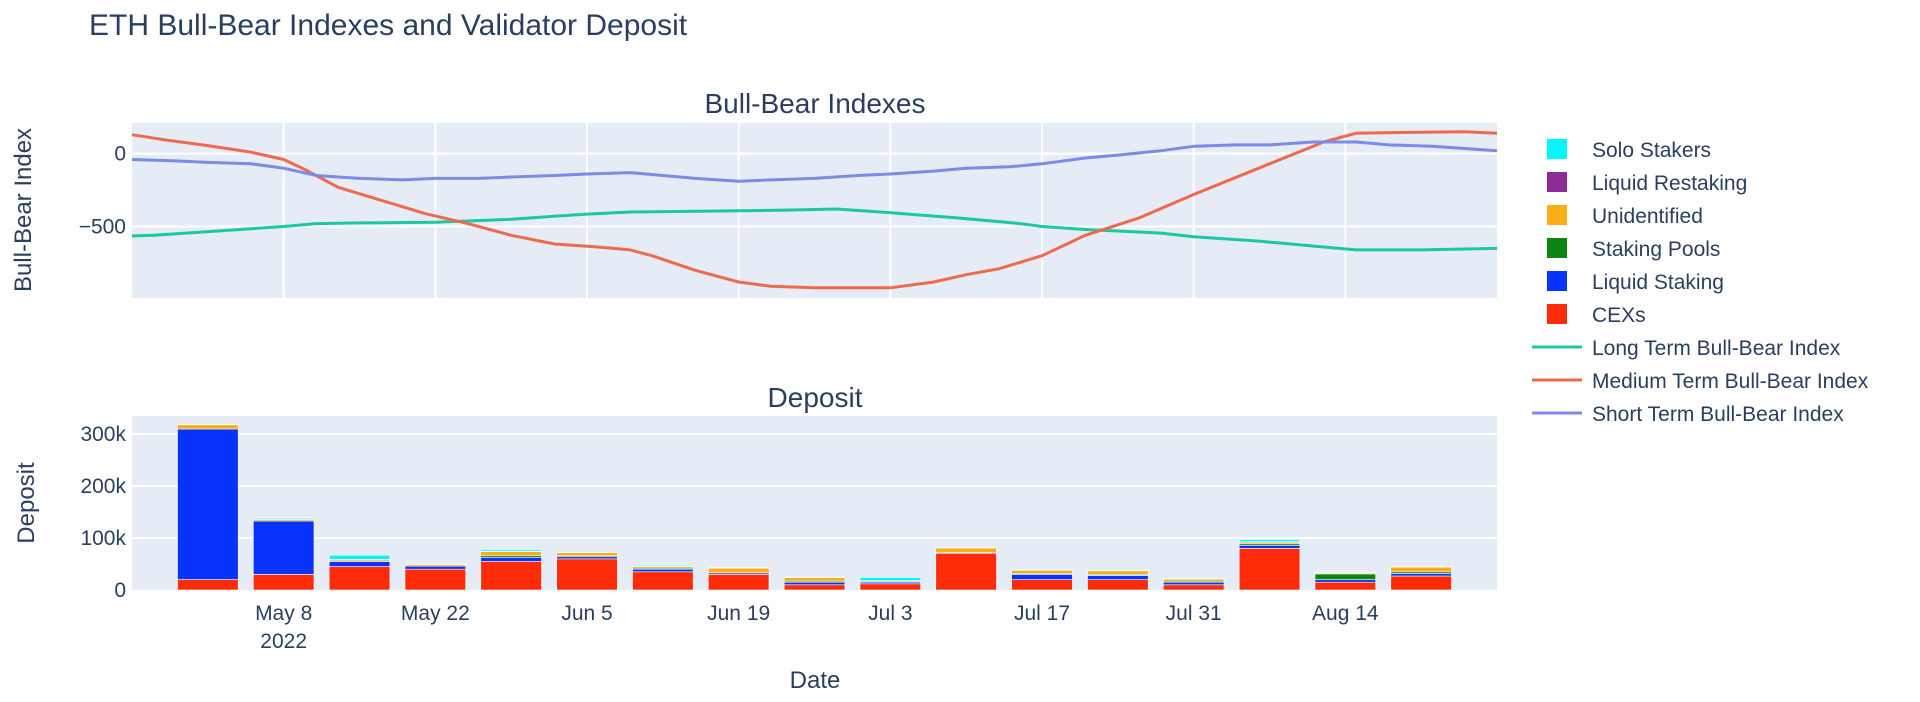 This screenshot has width=1920, height=702. What do you see at coordinates (815, 397) in the screenshot?
I see `deposit-panel-title: Deposit` at bounding box center [815, 397].